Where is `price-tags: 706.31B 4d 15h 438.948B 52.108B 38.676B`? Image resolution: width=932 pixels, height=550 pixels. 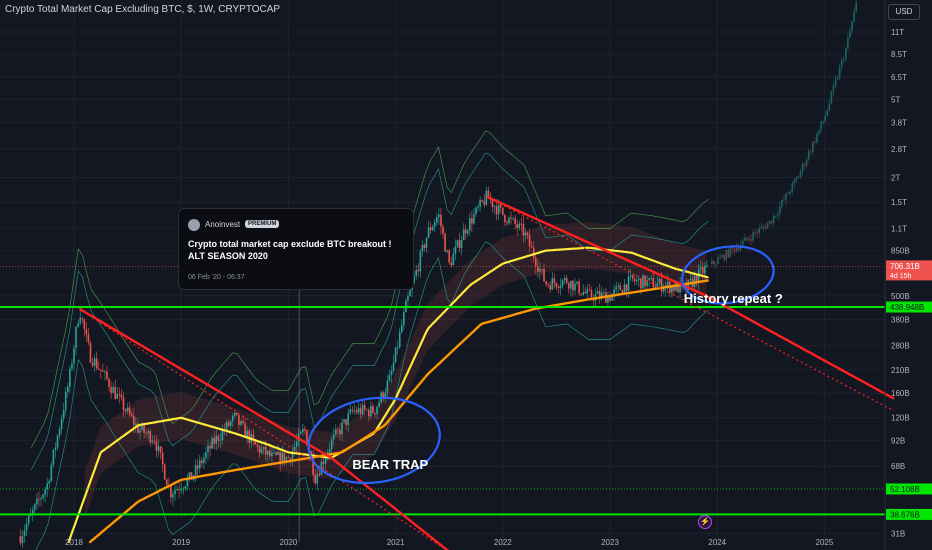 price-tags: 706.31B 4d 15h 438.948B 52.108B 38.676B is located at coordinates (909, 390).